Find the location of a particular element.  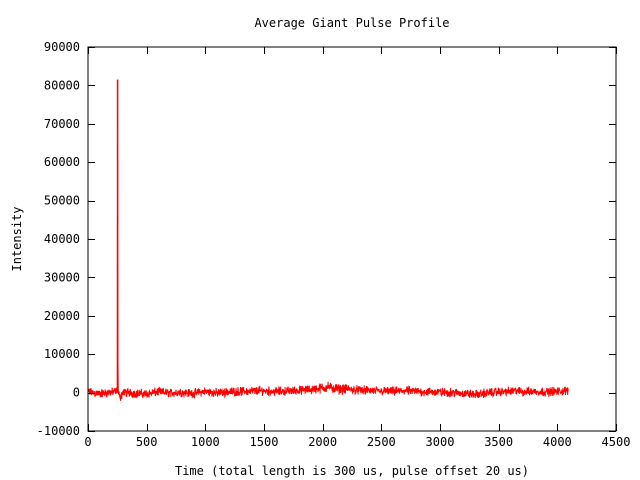

y-tick-label: 10000 is located at coordinates (62, 354).